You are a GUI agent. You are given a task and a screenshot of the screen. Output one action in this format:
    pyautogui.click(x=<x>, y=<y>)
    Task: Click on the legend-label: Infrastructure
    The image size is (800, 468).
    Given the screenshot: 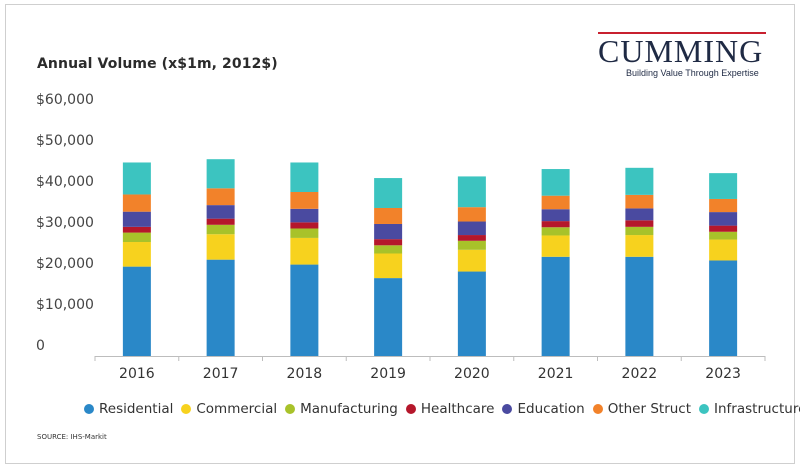 What is the action you would take?
    pyautogui.click(x=757, y=409)
    